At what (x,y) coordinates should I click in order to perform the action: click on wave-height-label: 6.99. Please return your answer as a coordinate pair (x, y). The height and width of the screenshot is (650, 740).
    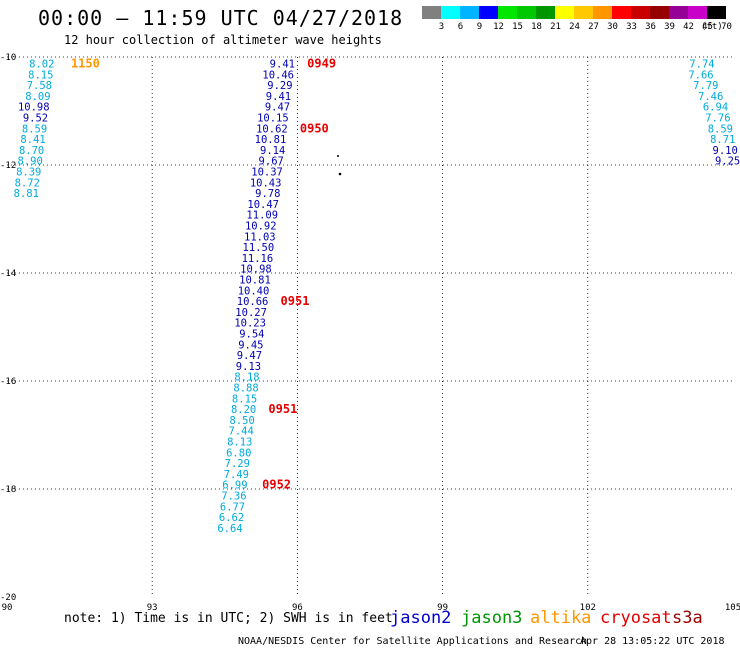
    Looking at the image, I should click on (234, 486).